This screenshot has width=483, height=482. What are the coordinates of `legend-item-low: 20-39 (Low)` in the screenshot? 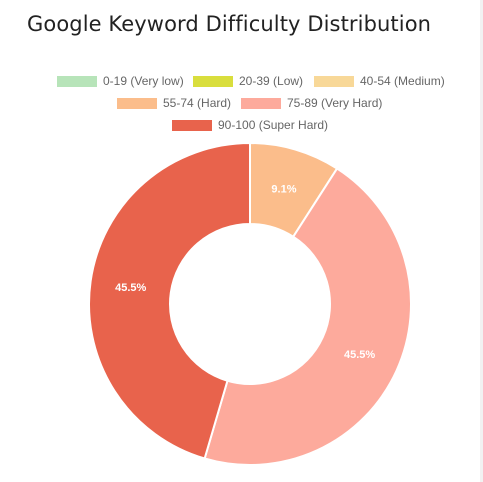 It's located at (248, 81).